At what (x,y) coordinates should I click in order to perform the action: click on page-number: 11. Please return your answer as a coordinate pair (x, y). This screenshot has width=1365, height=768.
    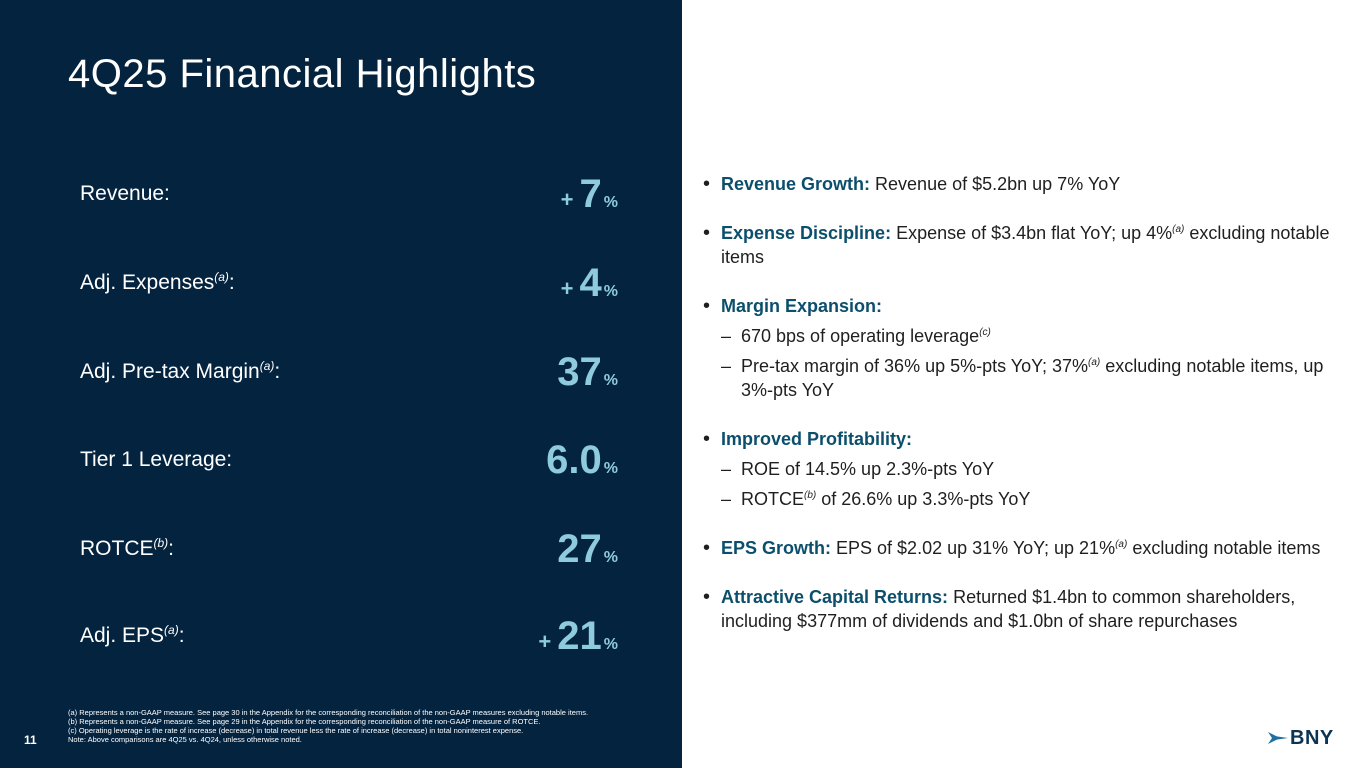
    Looking at the image, I should click on (30, 740).